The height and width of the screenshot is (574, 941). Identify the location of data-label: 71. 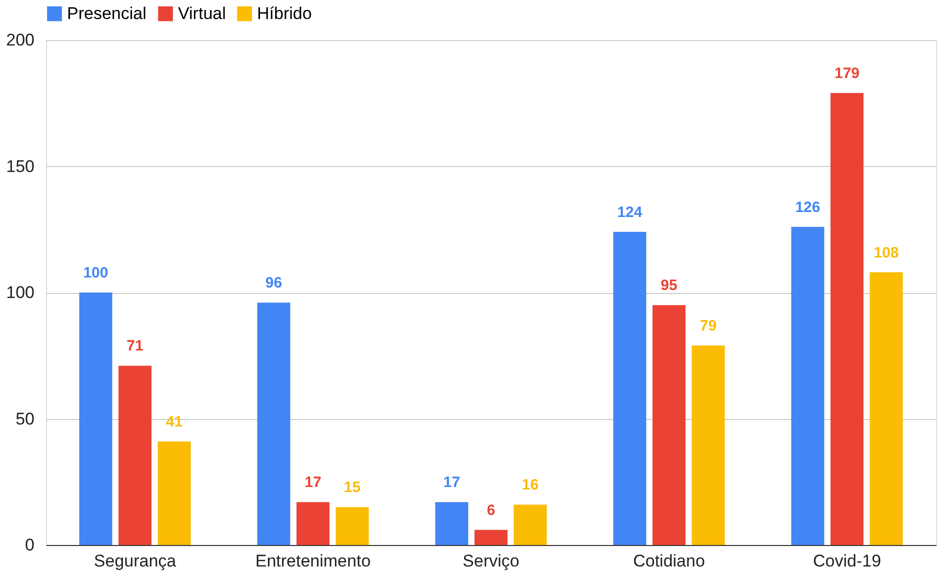
(135, 346).